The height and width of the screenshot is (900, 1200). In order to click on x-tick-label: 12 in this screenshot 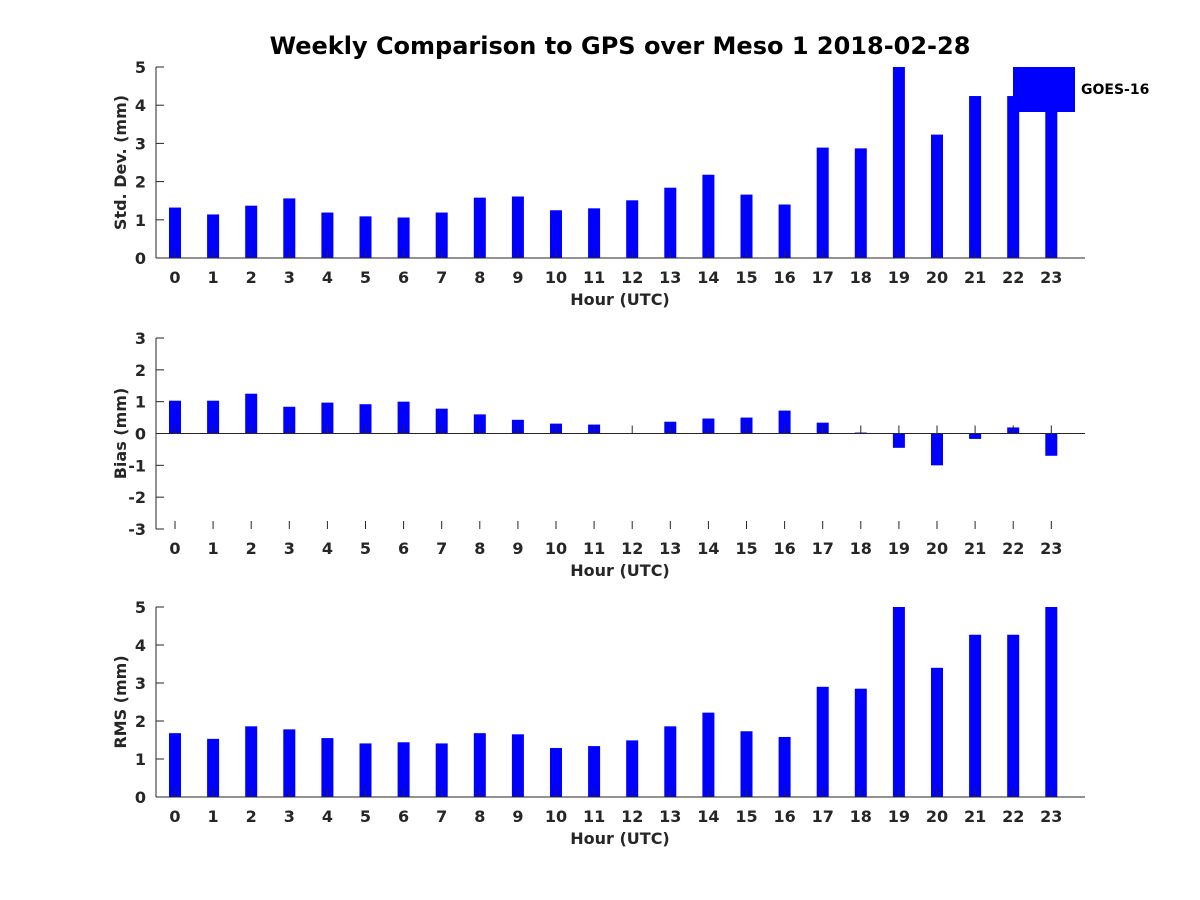, I will do `click(632, 548)`.